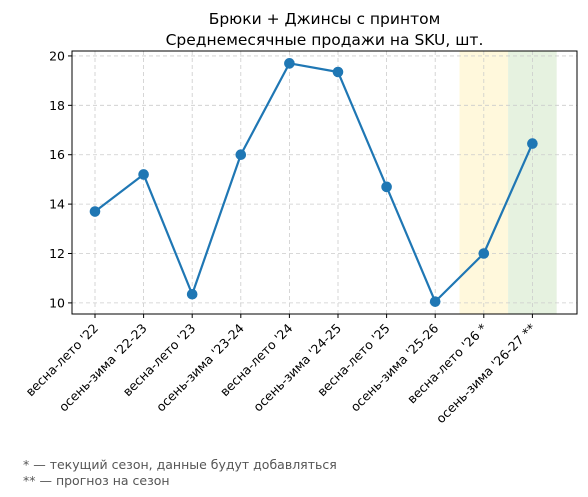 The height and width of the screenshot is (497, 588). What do you see at coordinates (57, 55) in the screenshot?
I see `y-tick-label: 20` at bounding box center [57, 55].